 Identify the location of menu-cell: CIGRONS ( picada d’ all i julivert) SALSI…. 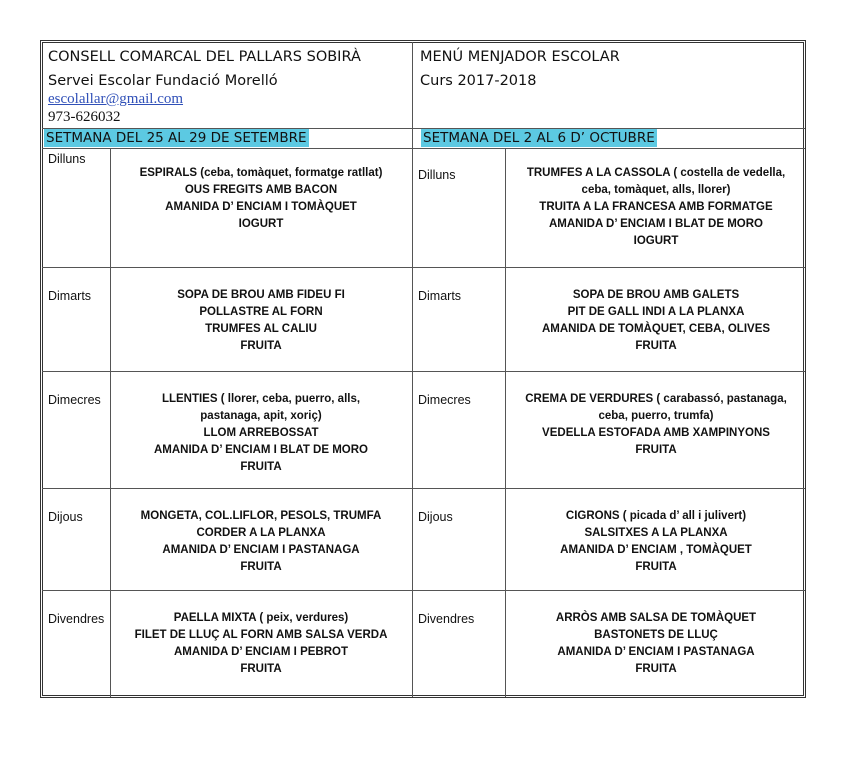
(656, 542).